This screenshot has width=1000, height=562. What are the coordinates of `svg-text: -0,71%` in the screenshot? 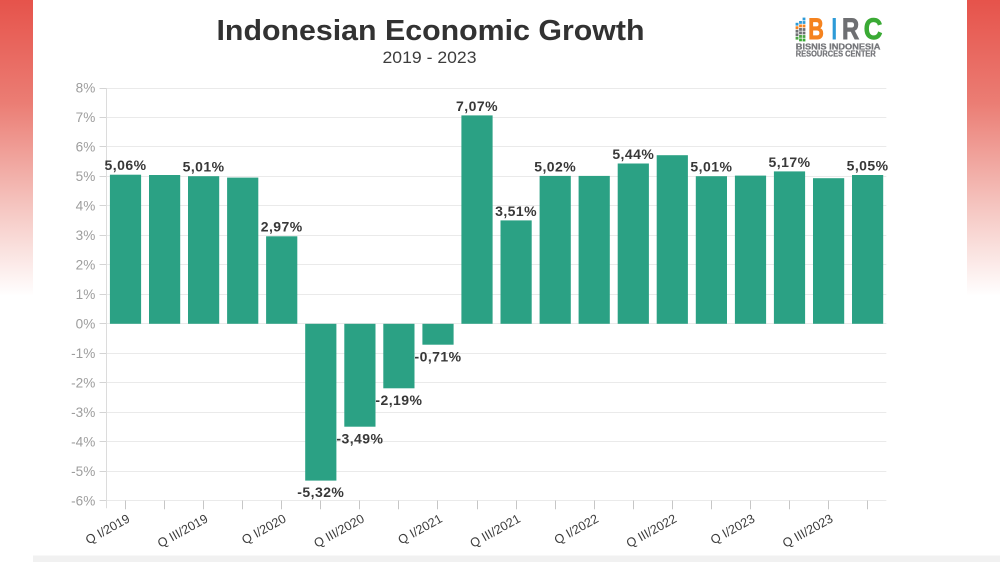 It's located at (437, 356).